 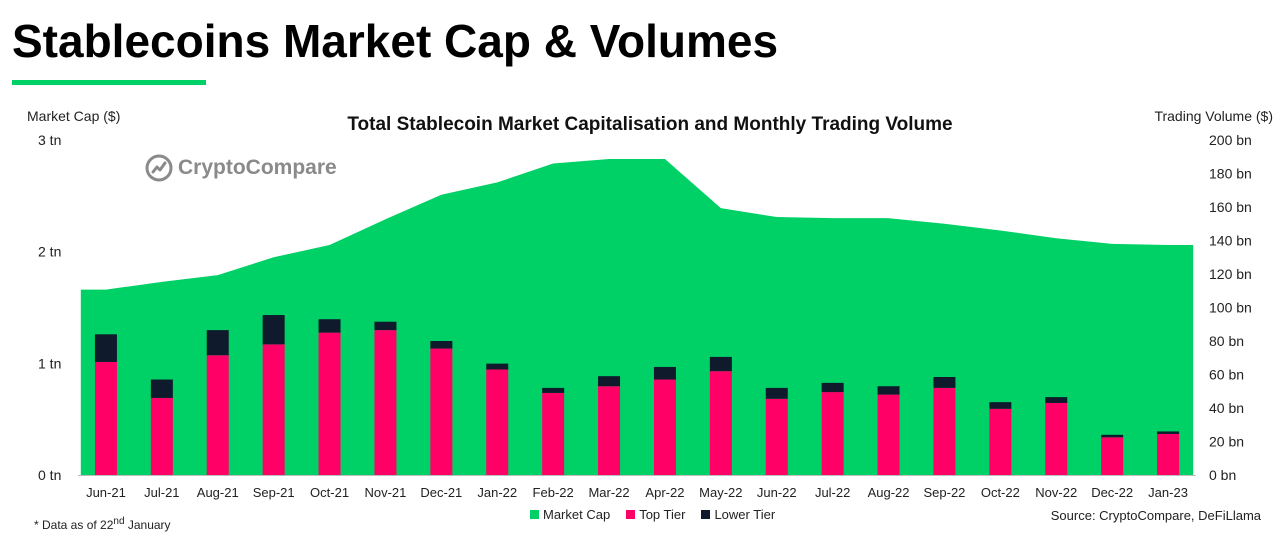 I want to click on right-tick-label: 200 bn, so click(x=1230, y=140).